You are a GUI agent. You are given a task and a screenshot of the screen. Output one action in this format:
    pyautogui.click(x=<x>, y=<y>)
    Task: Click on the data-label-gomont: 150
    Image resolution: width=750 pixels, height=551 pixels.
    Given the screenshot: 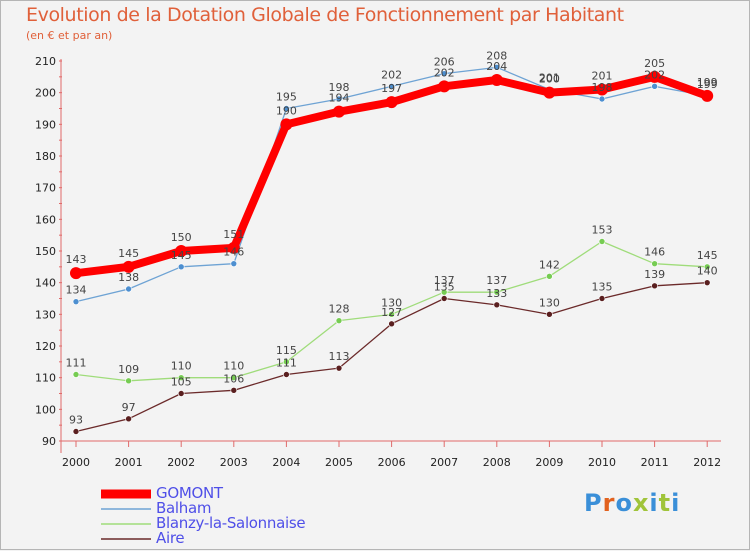 What is the action you would take?
    pyautogui.click(x=181, y=237)
    